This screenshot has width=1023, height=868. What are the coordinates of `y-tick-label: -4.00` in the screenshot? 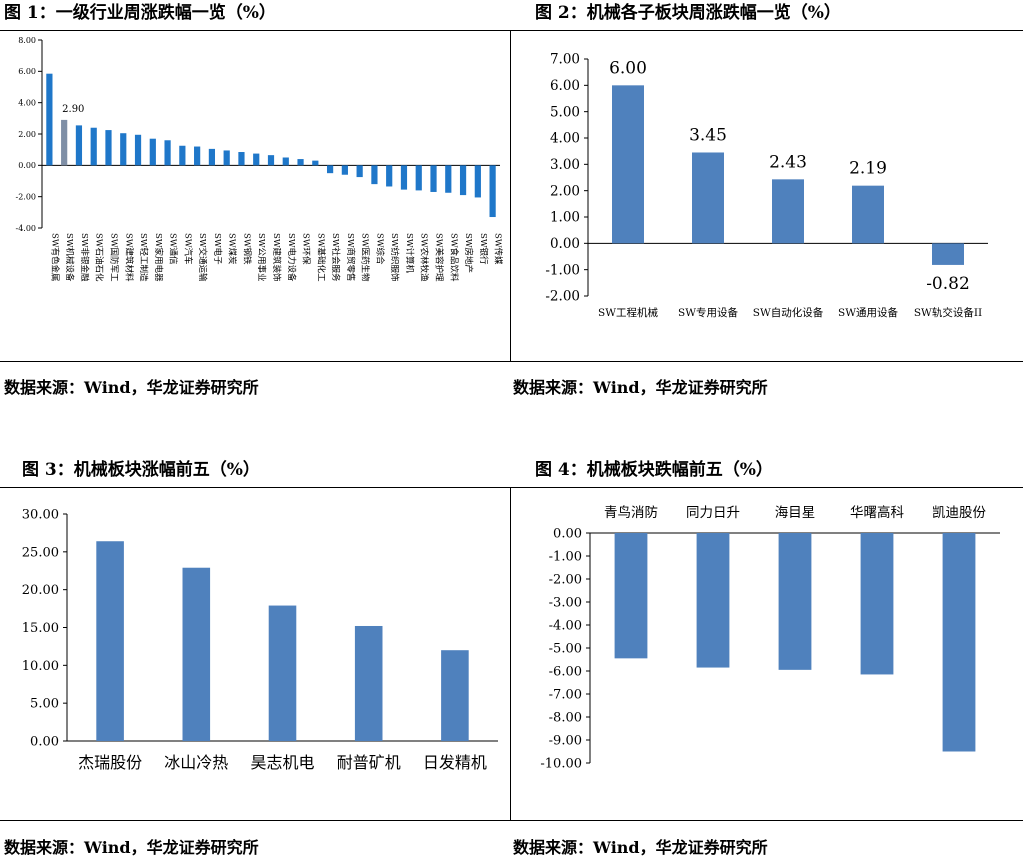 It's located at (25, 228).